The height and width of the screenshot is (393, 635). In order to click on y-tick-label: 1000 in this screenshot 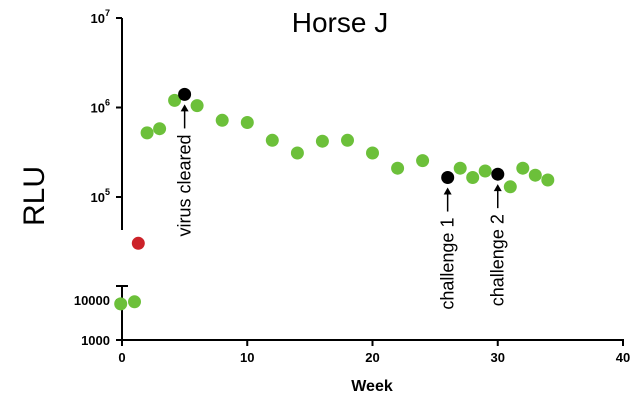, I will do `click(95, 340)`.